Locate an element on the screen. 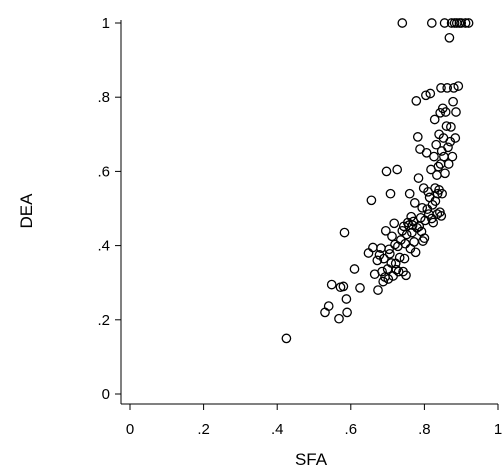  x-tick-label: 1 is located at coordinates (498, 429).